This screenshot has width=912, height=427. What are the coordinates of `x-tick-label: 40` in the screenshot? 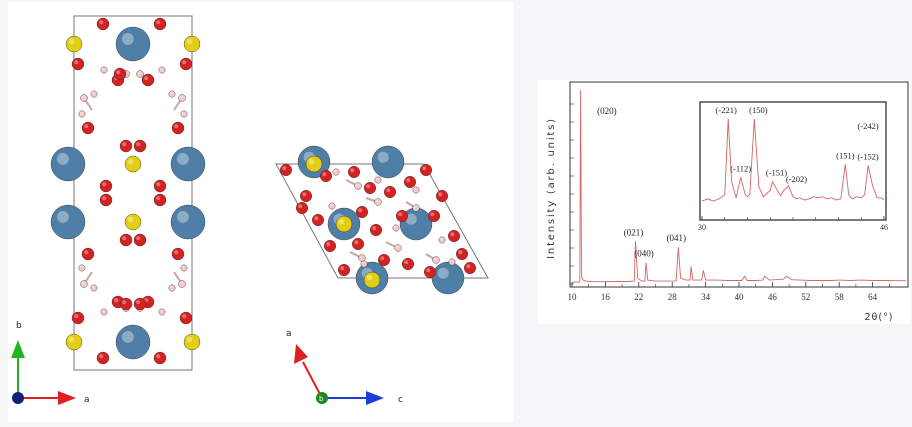 It's located at (740, 297).